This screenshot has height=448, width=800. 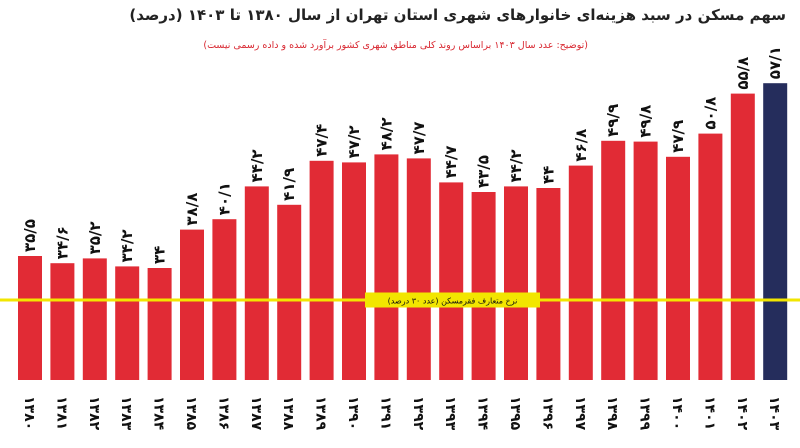 What do you see at coordinates (322, 140) in the screenshot?
I see `bar-value-label: ۴۷/۴` at bounding box center [322, 140].